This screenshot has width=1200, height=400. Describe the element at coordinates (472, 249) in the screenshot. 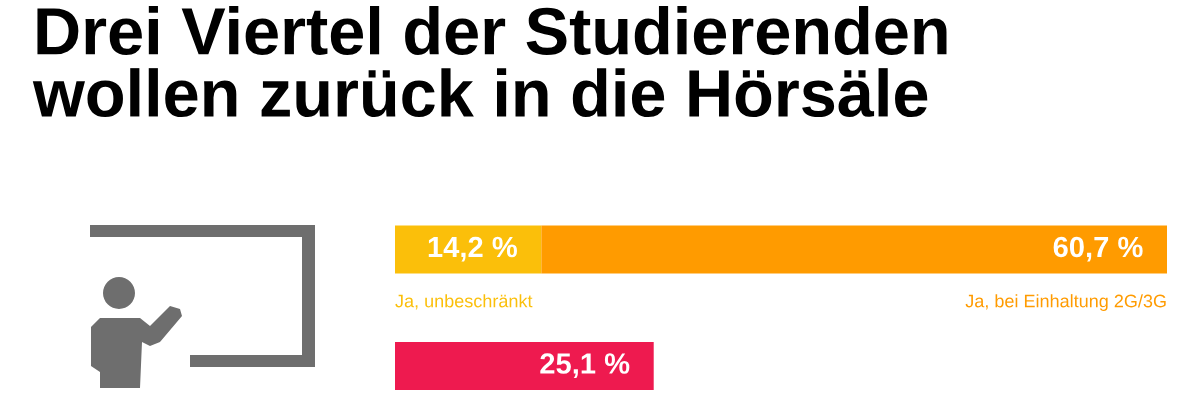

I see `data-label: 14,2 %` at that location.